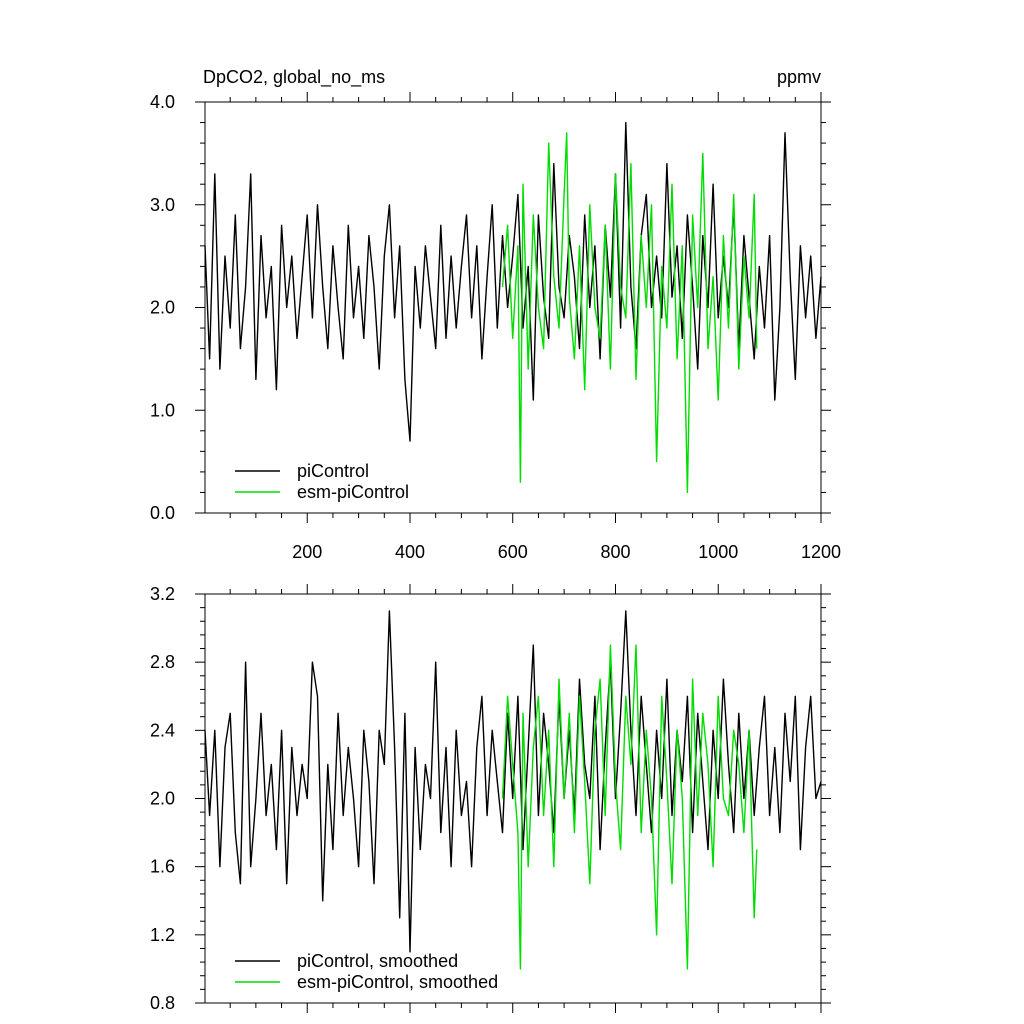 The height and width of the screenshot is (1024, 1024). Describe the element at coordinates (821, 552) in the screenshot. I see `x-tick-label: 1200` at that location.